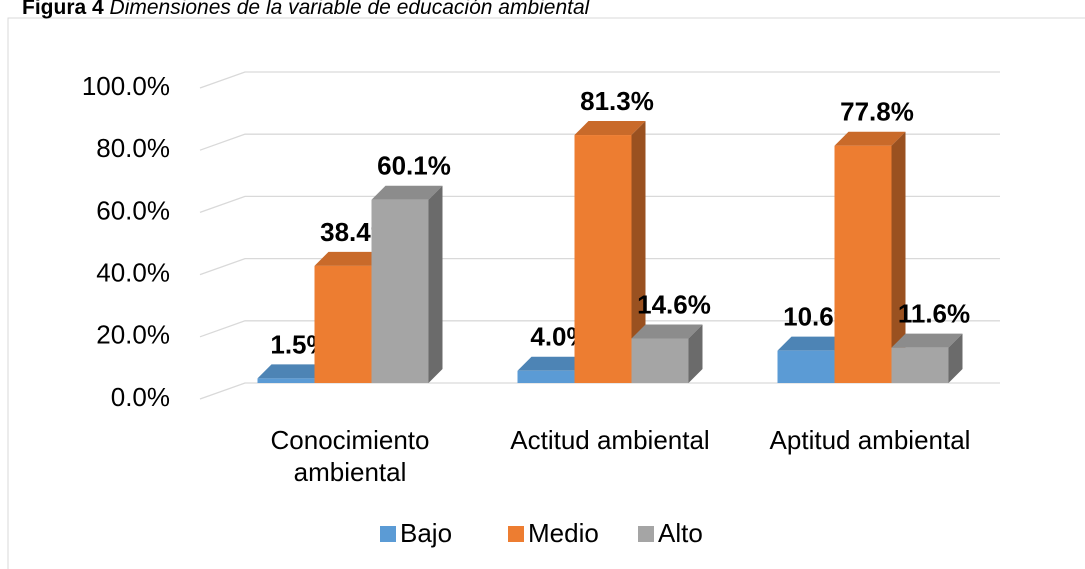 The height and width of the screenshot is (569, 1085). I want to click on legend-label: Medio, so click(563, 533).